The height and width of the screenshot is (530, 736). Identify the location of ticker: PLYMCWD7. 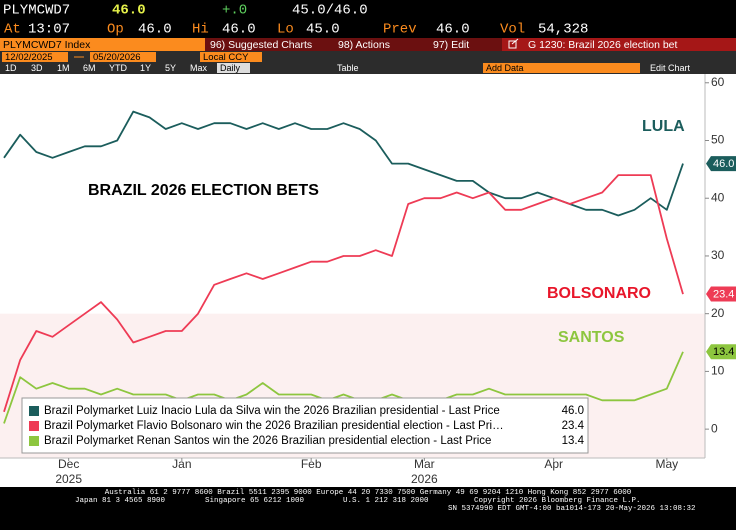
(36, 11).